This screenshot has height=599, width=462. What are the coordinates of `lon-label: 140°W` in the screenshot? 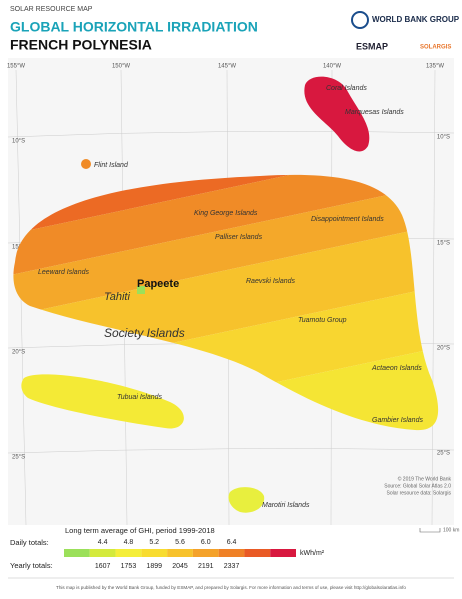 It's located at (332, 67).